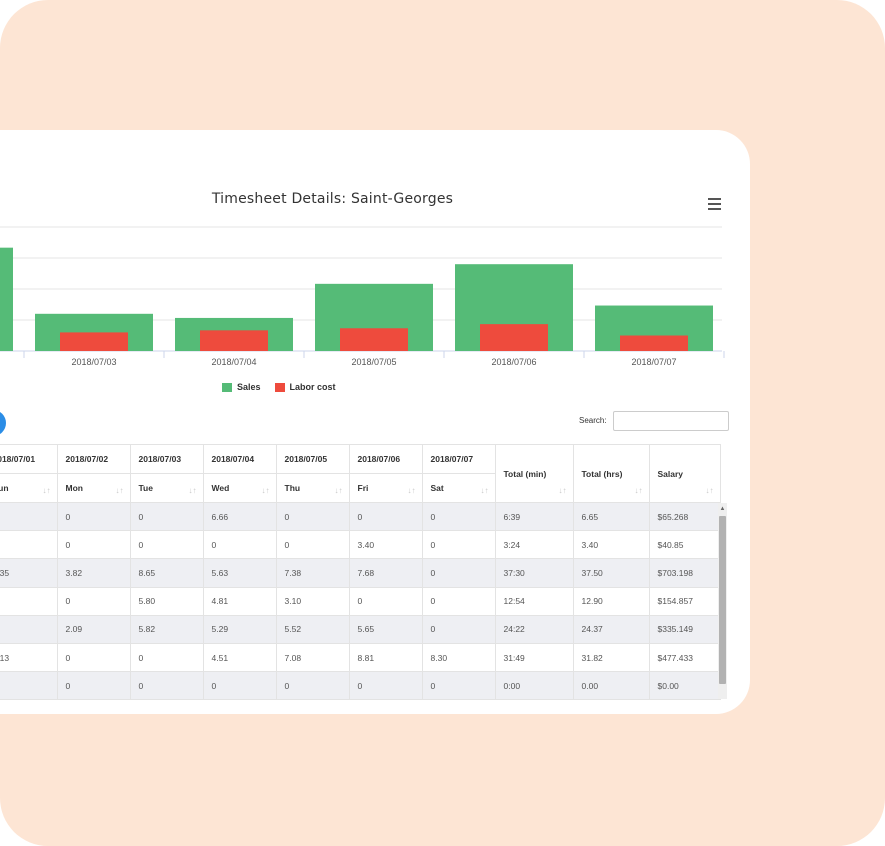  Describe the element at coordinates (166, 459) in the screenshot. I see `date-header: 2018/07/03` at that location.